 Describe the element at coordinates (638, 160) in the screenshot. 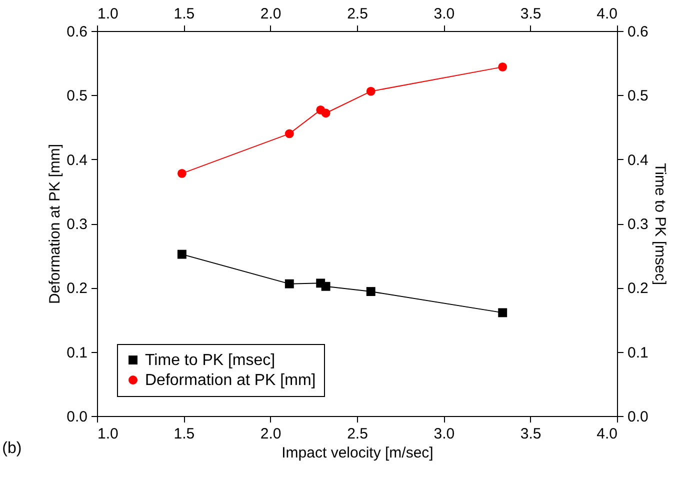

I see `y2-tick-label: 0.4` at that location.